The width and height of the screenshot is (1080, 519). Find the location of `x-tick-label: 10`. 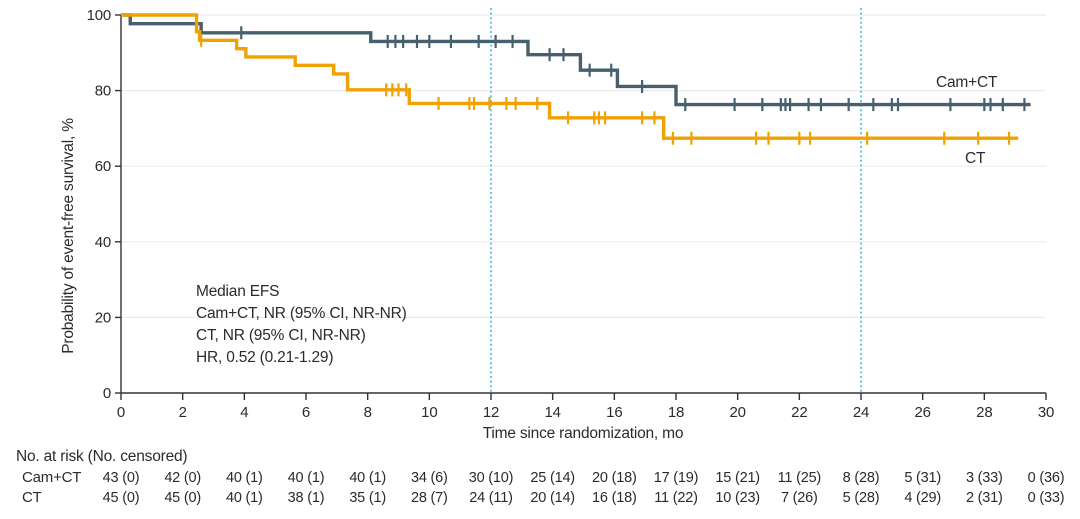

x-tick-label: 10 is located at coordinates (429, 412).